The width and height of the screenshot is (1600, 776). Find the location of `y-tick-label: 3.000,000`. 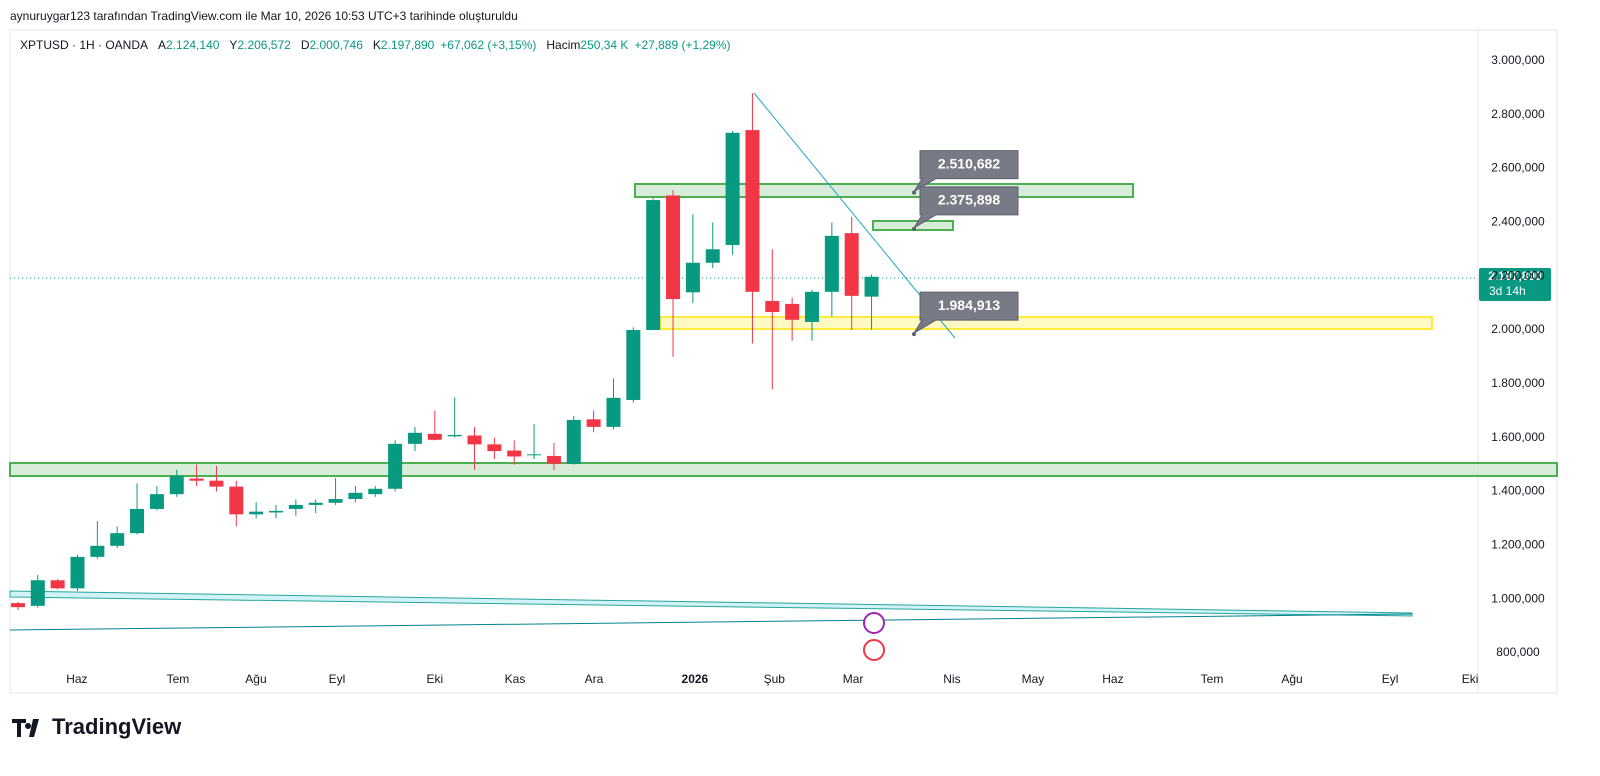

y-tick-label: 3.000,000 is located at coordinates (1518, 60).